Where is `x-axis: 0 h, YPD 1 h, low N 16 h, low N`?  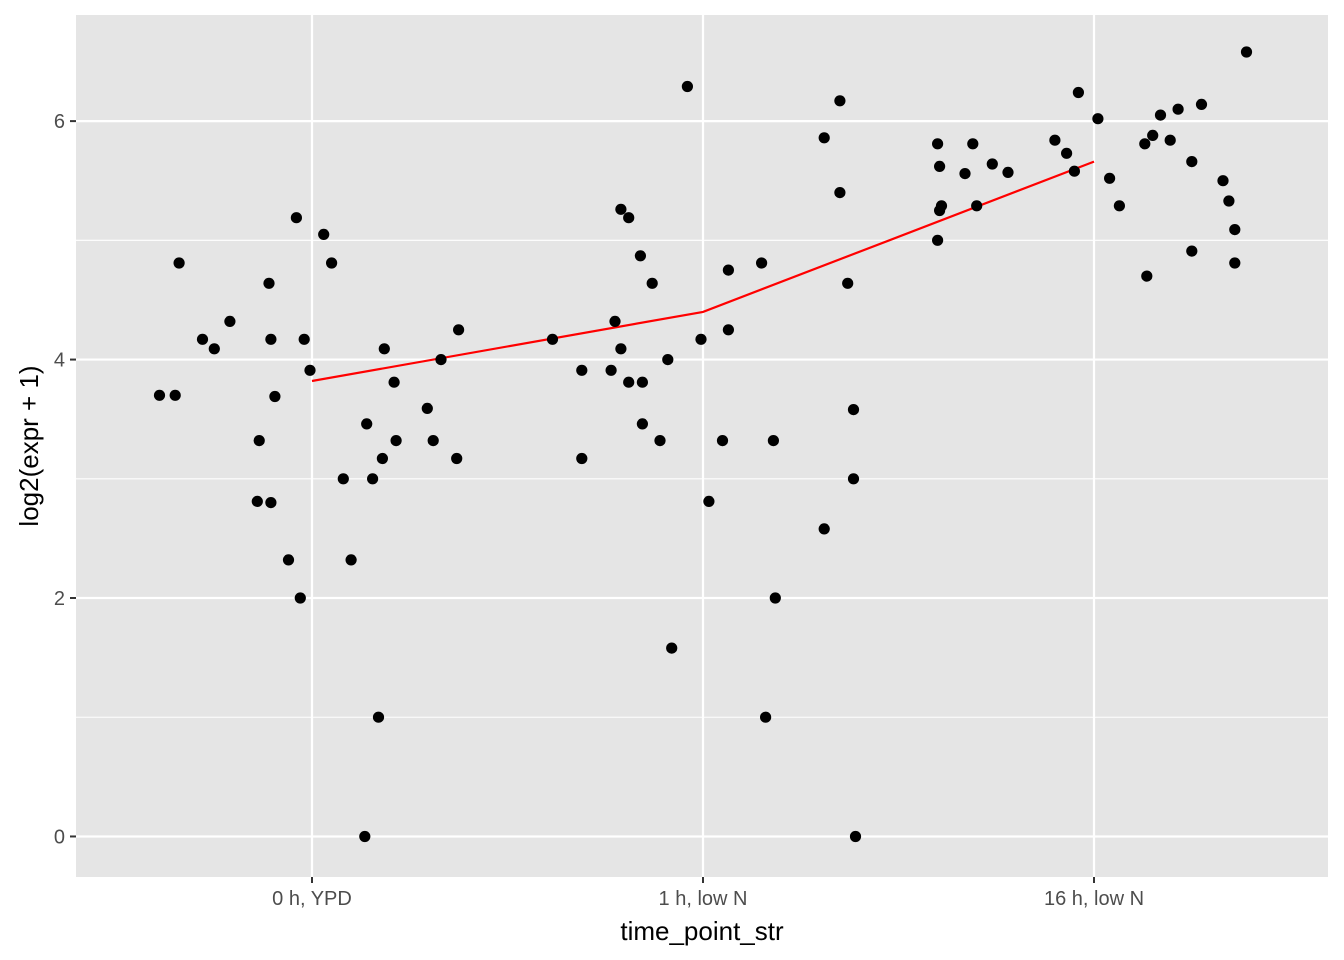
x-axis: 0 h, YPD 1 h, low N 16 h, low N is located at coordinates (708, 893).